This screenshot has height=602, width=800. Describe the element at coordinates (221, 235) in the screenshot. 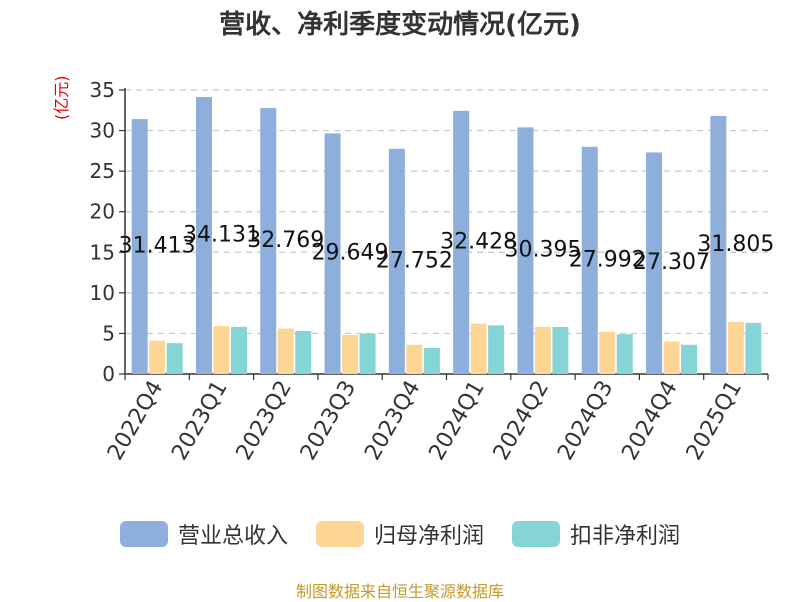

I see `data-label: 34.131` at that location.